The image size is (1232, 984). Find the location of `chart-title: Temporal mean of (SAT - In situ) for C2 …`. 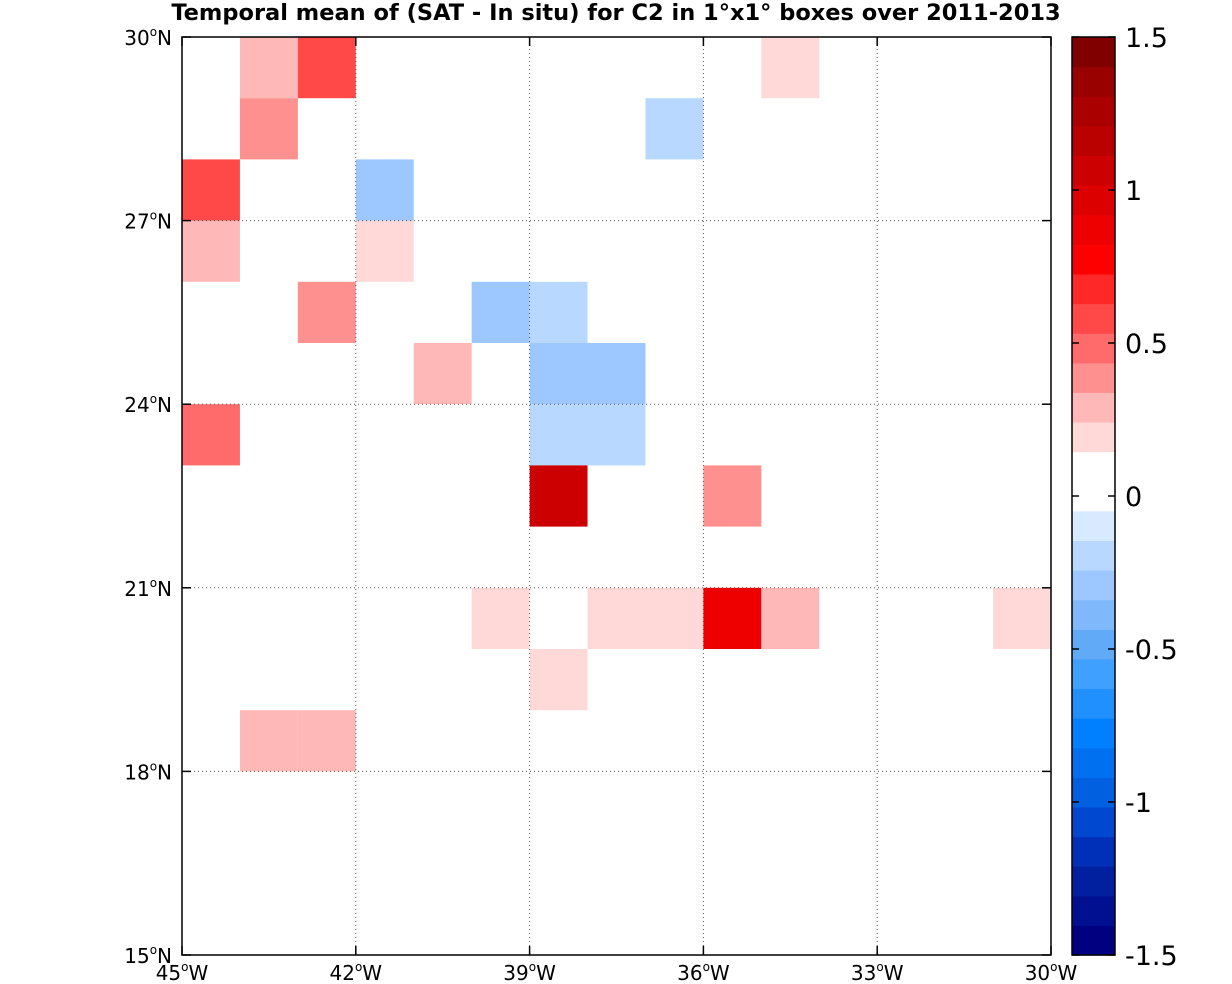

chart-title: Temporal mean of (SAT - In situ) for C2 … is located at coordinates (616, 13).